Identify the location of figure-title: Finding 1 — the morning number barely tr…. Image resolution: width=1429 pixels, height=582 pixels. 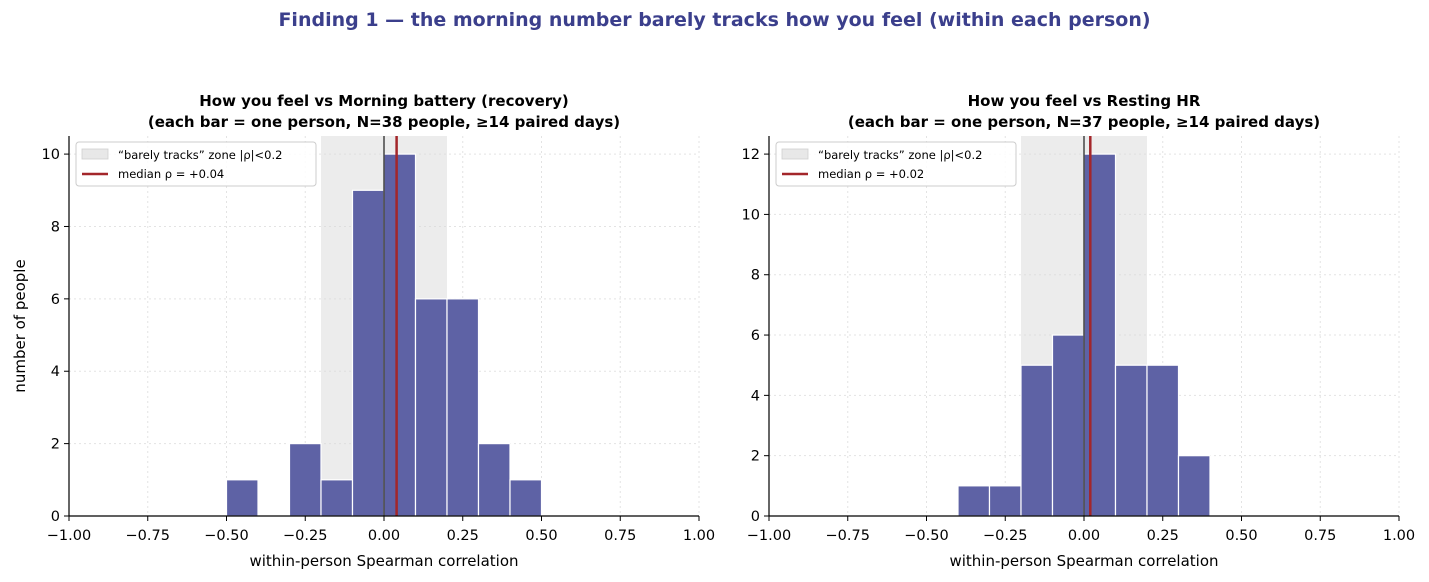
(714, 20).